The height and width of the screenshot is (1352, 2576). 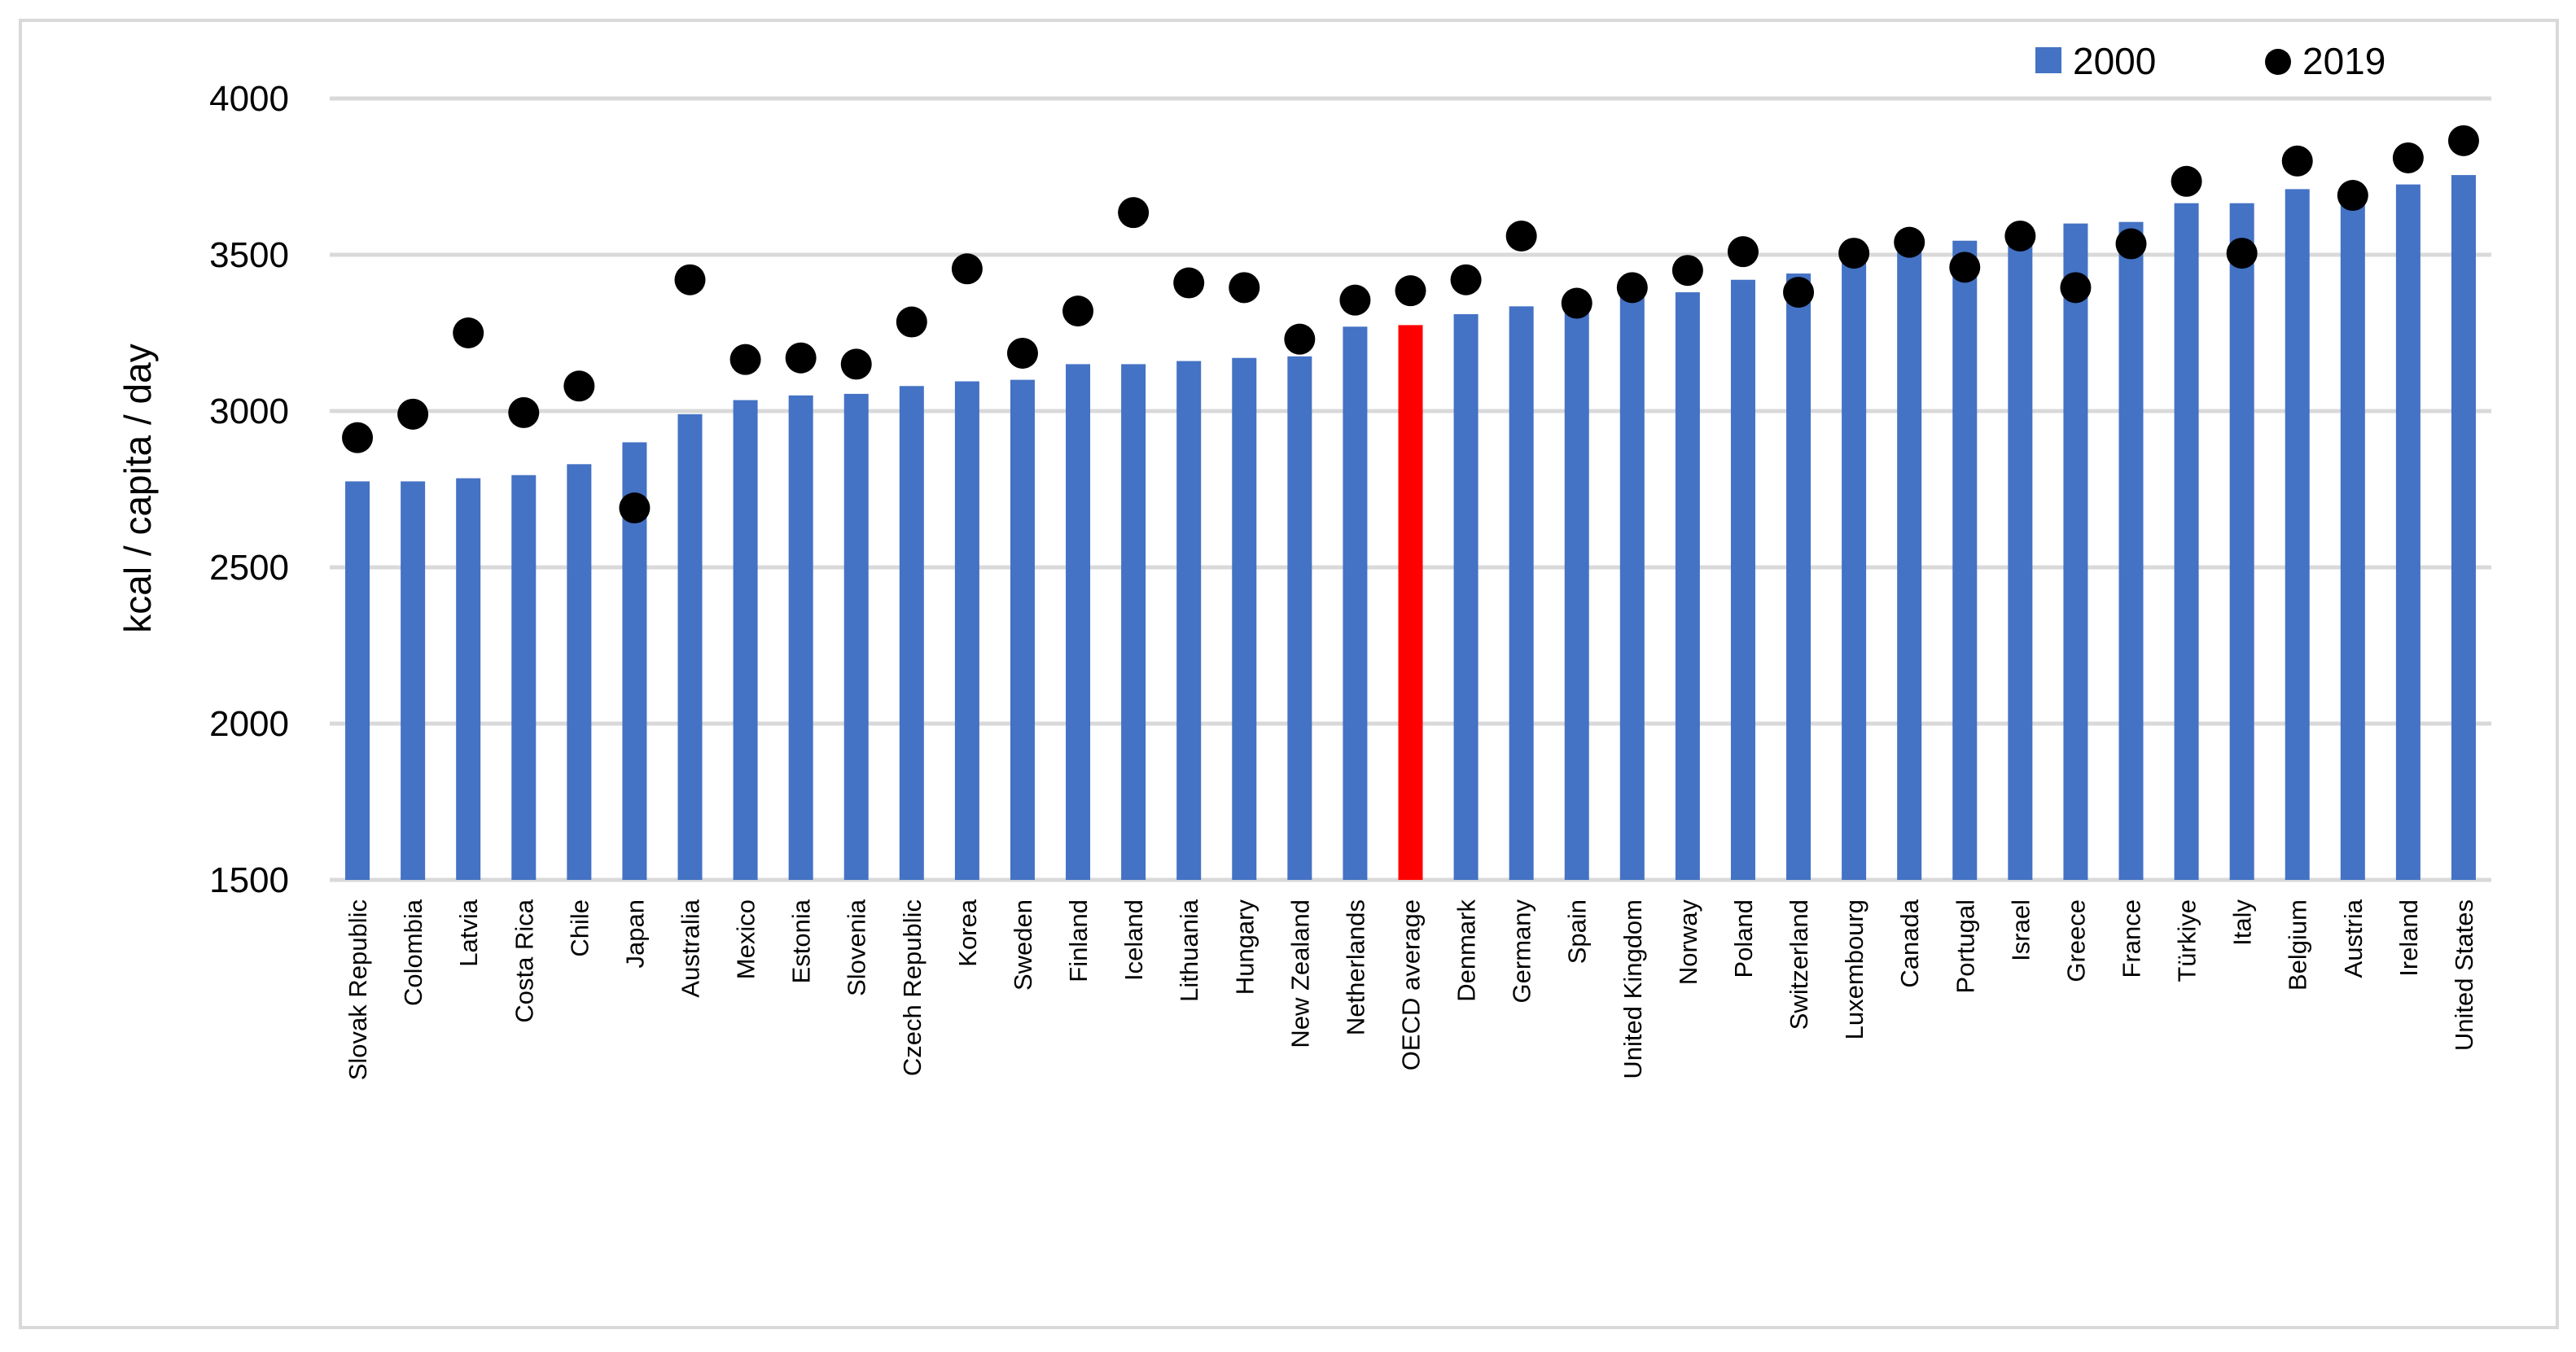 I want to click on y-tick-label: 2000, so click(x=249, y=724).